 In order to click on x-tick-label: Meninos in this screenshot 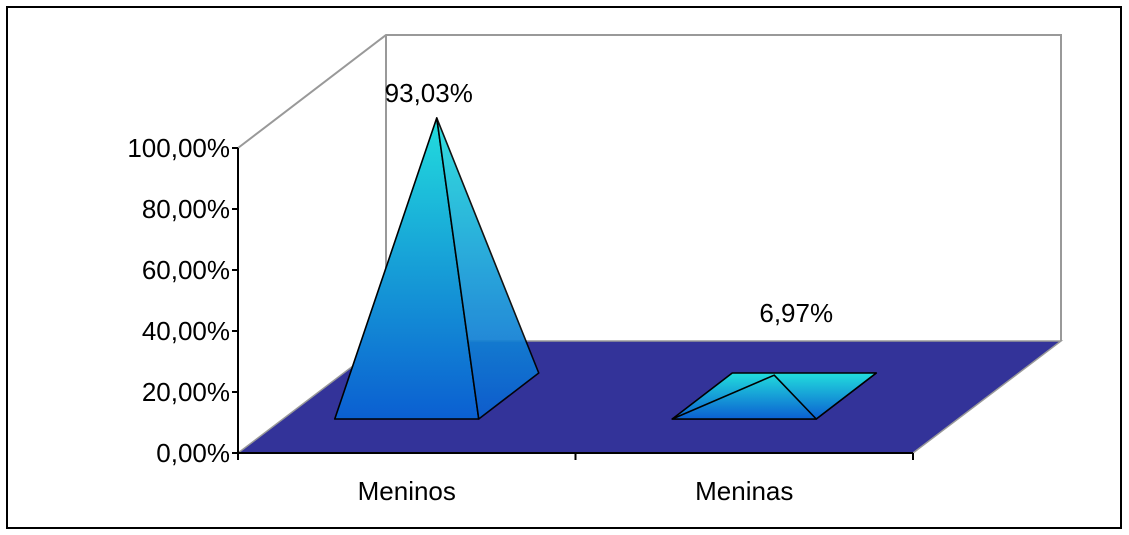, I will do `click(407, 491)`.